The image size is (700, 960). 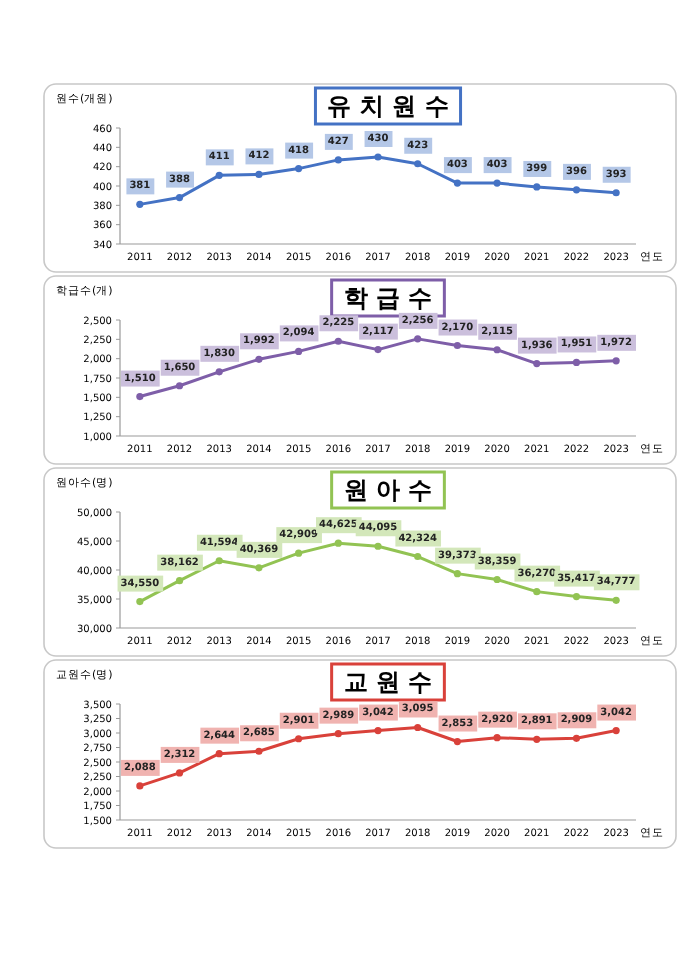 What do you see at coordinates (388, 490) in the screenshot?
I see `chart-title: 원 아 수` at bounding box center [388, 490].